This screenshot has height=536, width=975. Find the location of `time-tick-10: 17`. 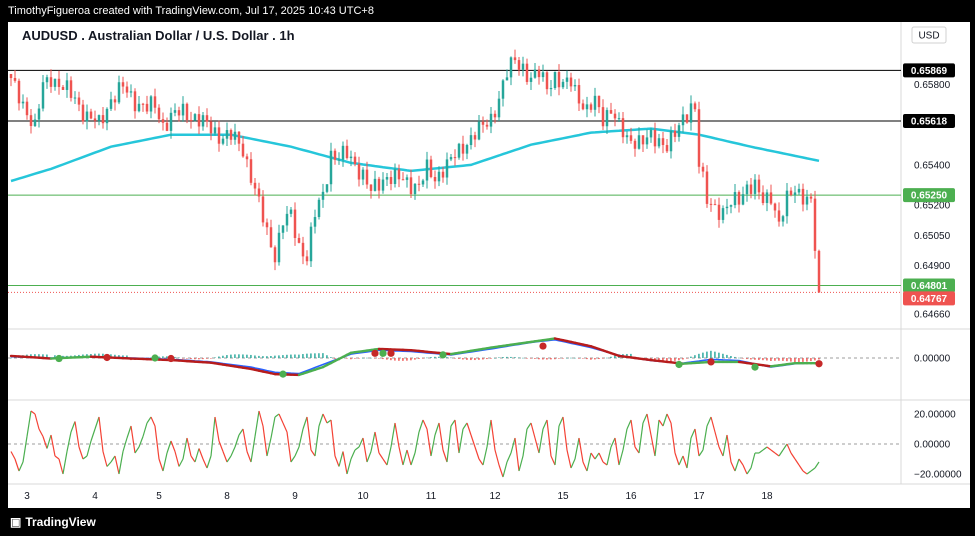

time-tick-10: 17 is located at coordinates (699, 496).